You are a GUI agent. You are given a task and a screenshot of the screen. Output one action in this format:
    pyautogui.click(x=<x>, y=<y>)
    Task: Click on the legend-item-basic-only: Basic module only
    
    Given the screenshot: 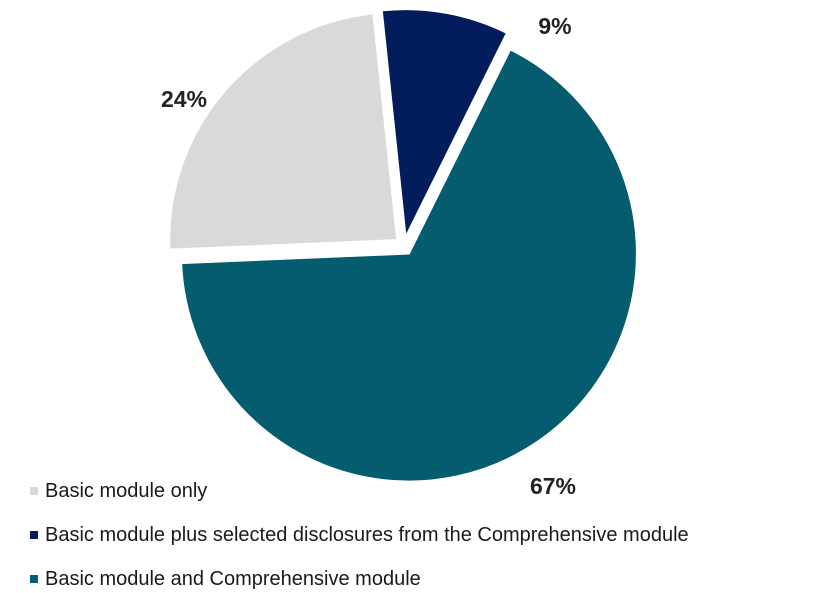 What is the action you would take?
    pyautogui.click(x=425, y=491)
    